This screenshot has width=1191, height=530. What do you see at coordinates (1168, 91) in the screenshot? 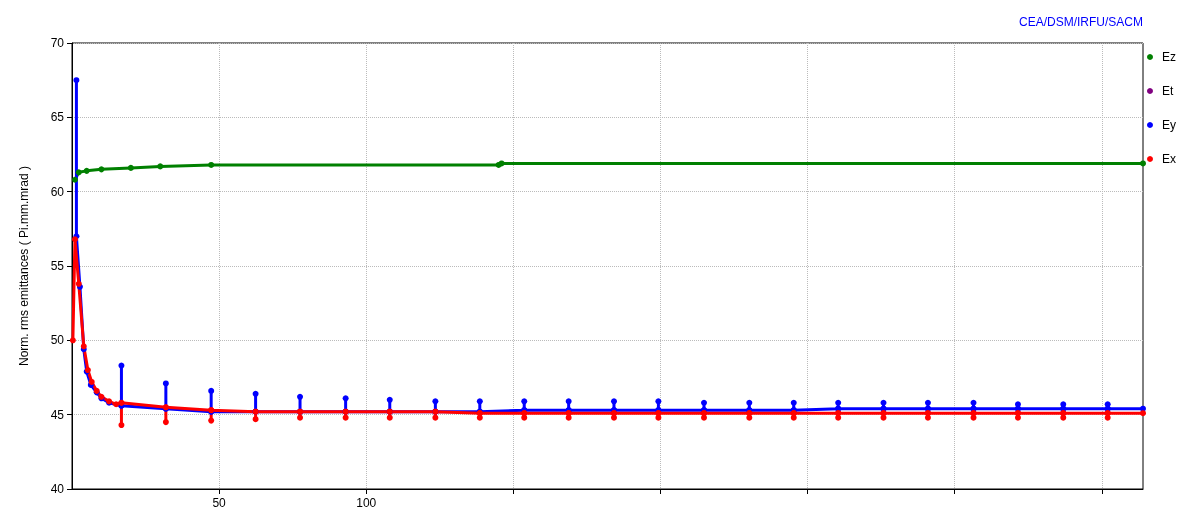
I see `legend-label: Et` at bounding box center [1168, 91].